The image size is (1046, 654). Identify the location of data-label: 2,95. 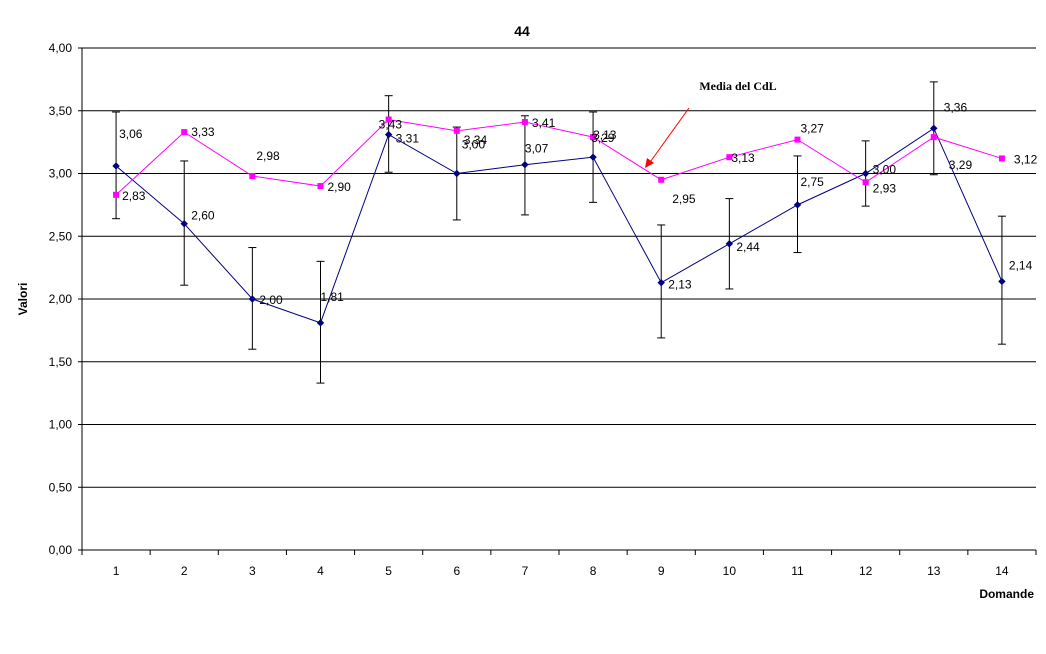
(684, 199).